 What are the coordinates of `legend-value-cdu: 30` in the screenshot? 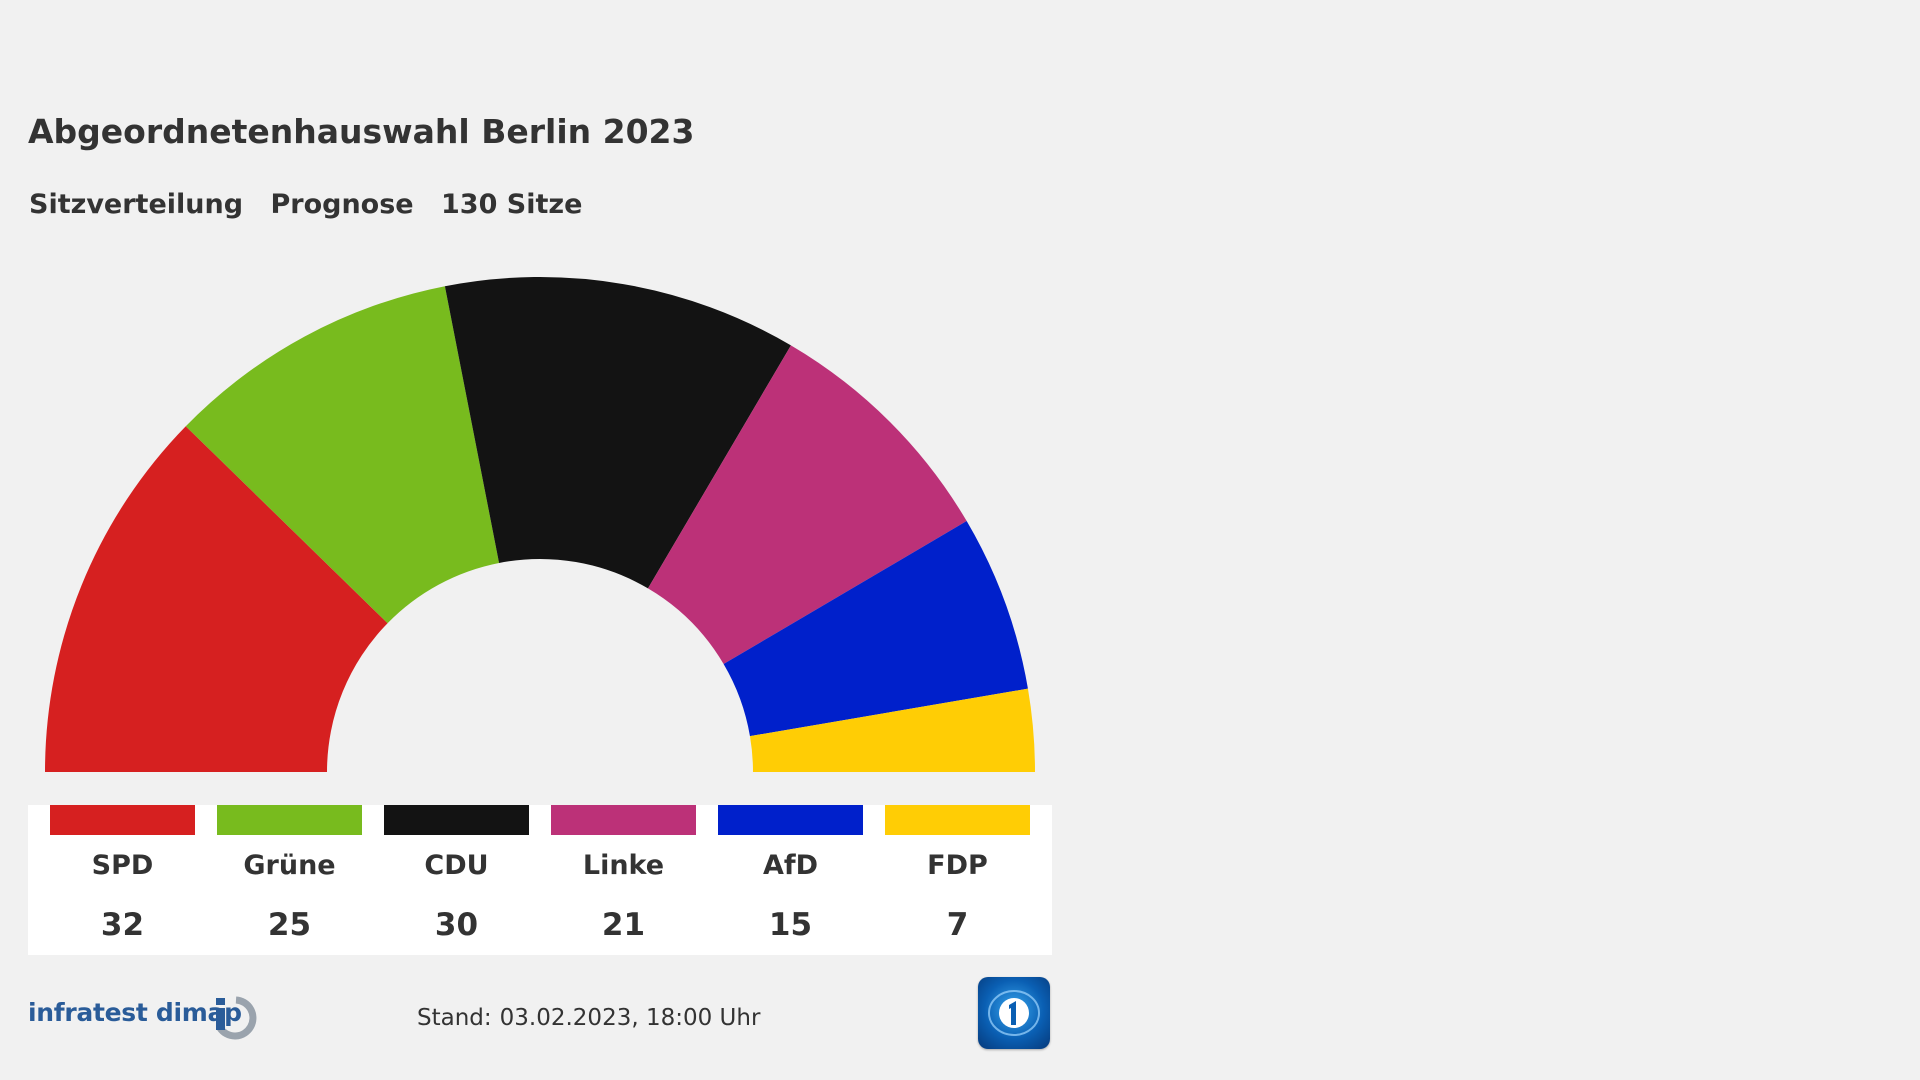 It's located at (456, 925).